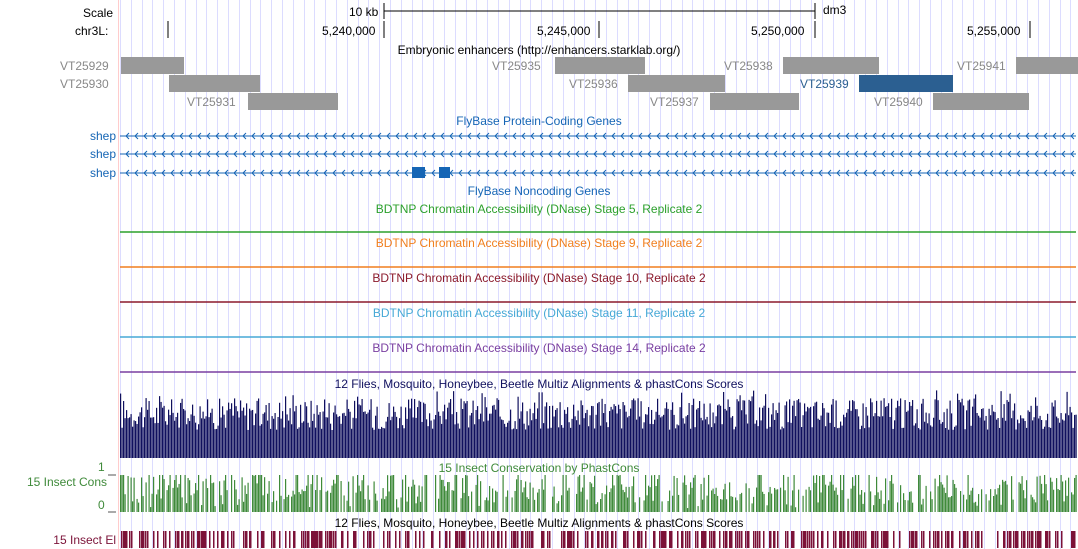 This screenshot has height=549, width=1078. What do you see at coordinates (84, 66) in the screenshot?
I see `enhancer-label: VT25929` at bounding box center [84, 66].